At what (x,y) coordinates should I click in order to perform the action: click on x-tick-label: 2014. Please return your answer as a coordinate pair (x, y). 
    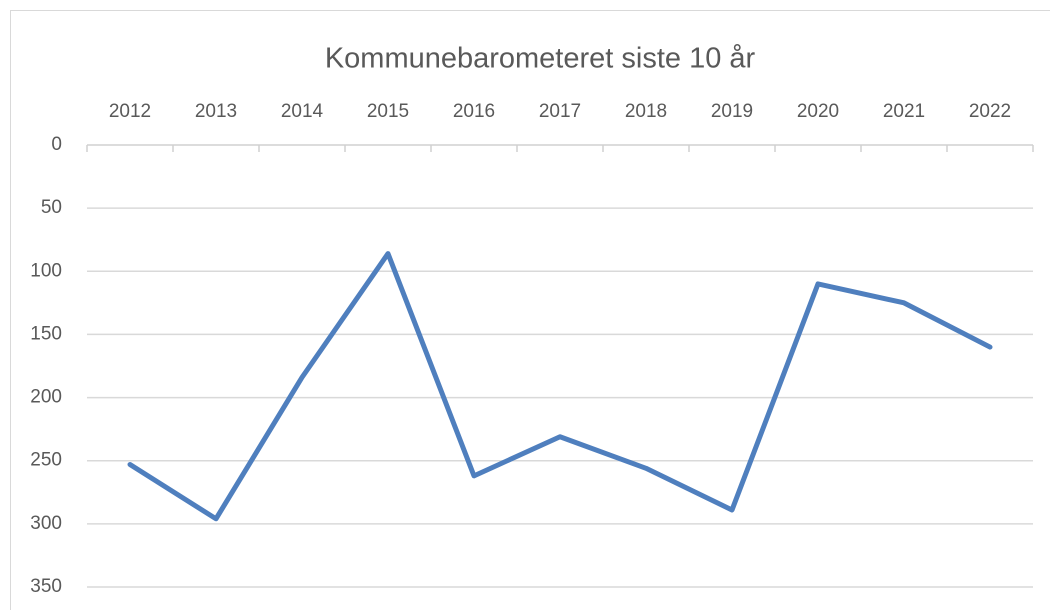
    Looking at the image, I should click on (302, 111).